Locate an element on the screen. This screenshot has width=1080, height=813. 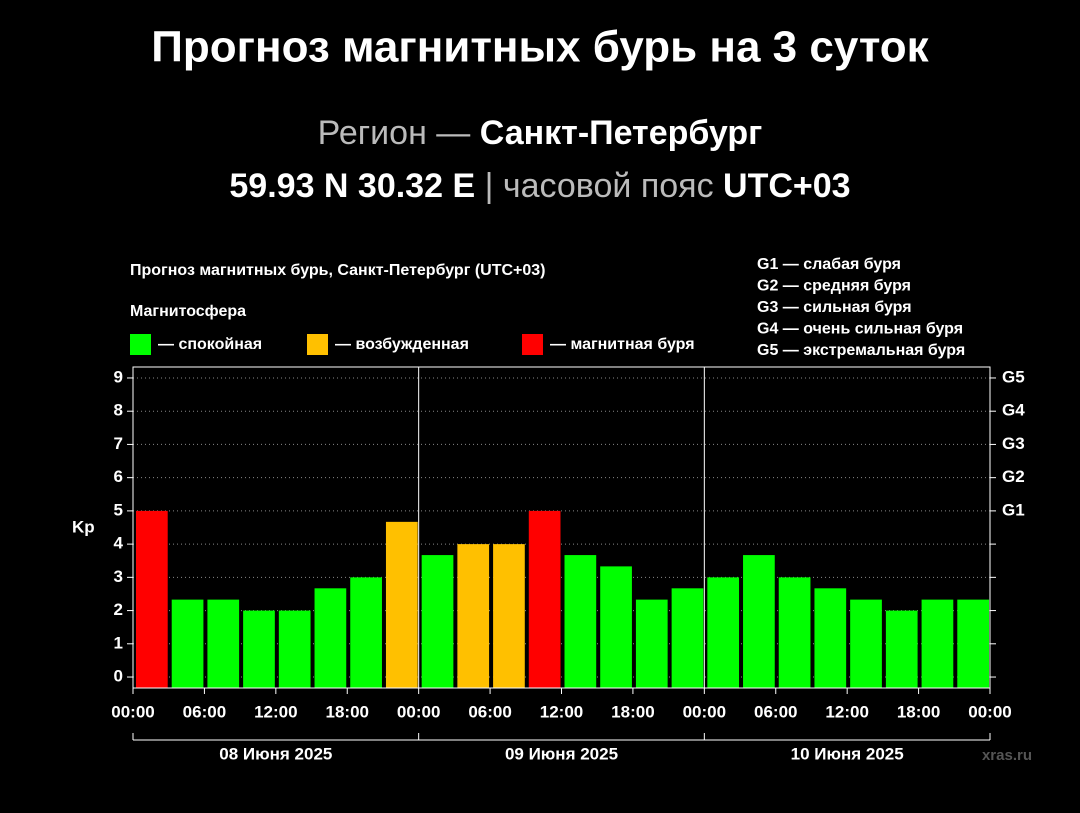
day-label: 08 Июня 2025 is located at coordinates (275, 753).